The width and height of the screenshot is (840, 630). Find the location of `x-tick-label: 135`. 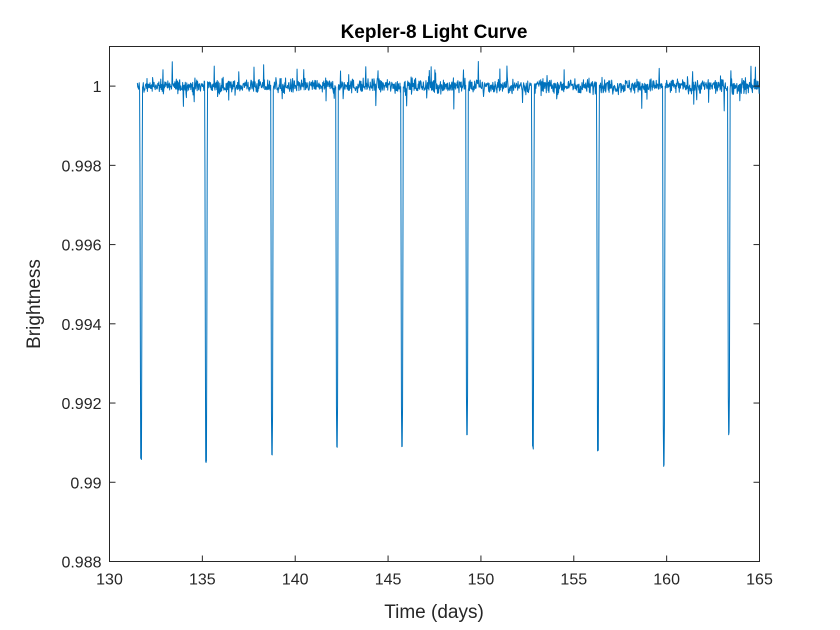

x-tick-label: 135 is located at coordinates (202, 580).